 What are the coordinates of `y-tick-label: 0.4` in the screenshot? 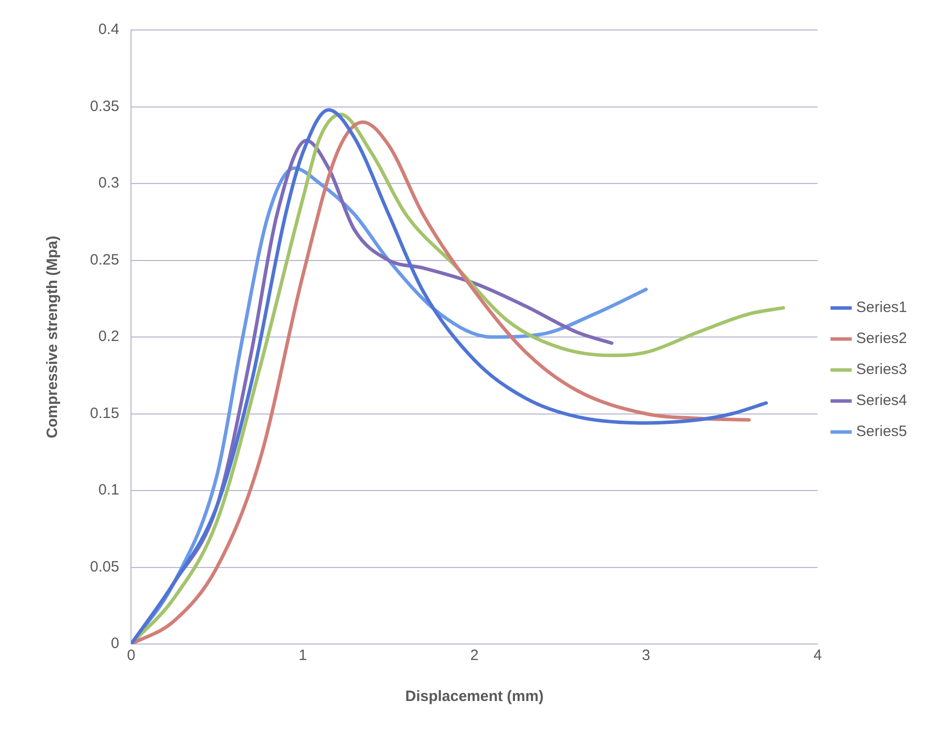 It's located at (109, 29).